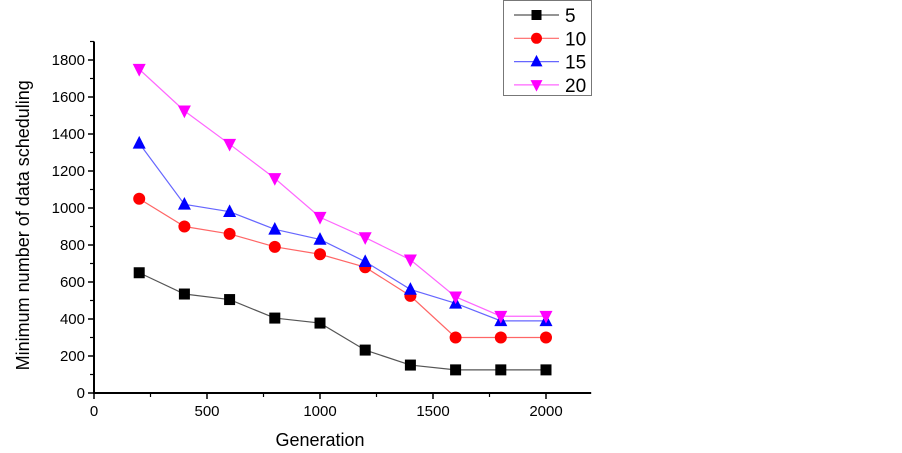 Image resolution: width=902 pixels, height=453 pixels. Describe the element at coordinates (575, 86) in the screenshot. I see `legend-label: 20` at that location.